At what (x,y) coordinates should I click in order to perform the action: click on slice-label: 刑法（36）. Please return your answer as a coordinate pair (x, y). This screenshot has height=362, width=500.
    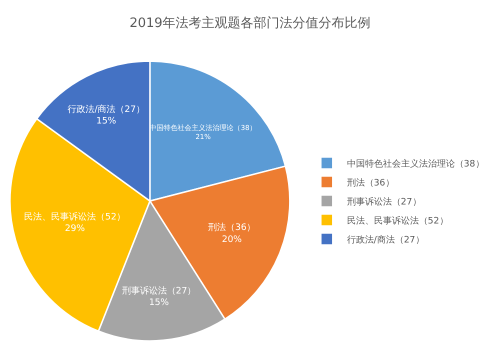
    Looking at the image, I should click on (232, 228).